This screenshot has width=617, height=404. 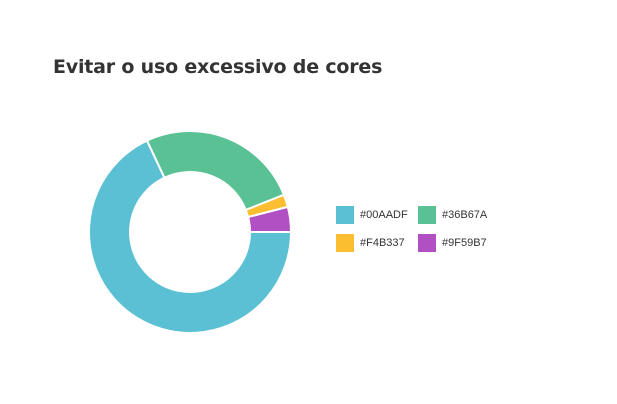 I want to click on chart-legend: #00AADF #36B67A #F4B337 #9F59B7, so click(x=431, y=229).